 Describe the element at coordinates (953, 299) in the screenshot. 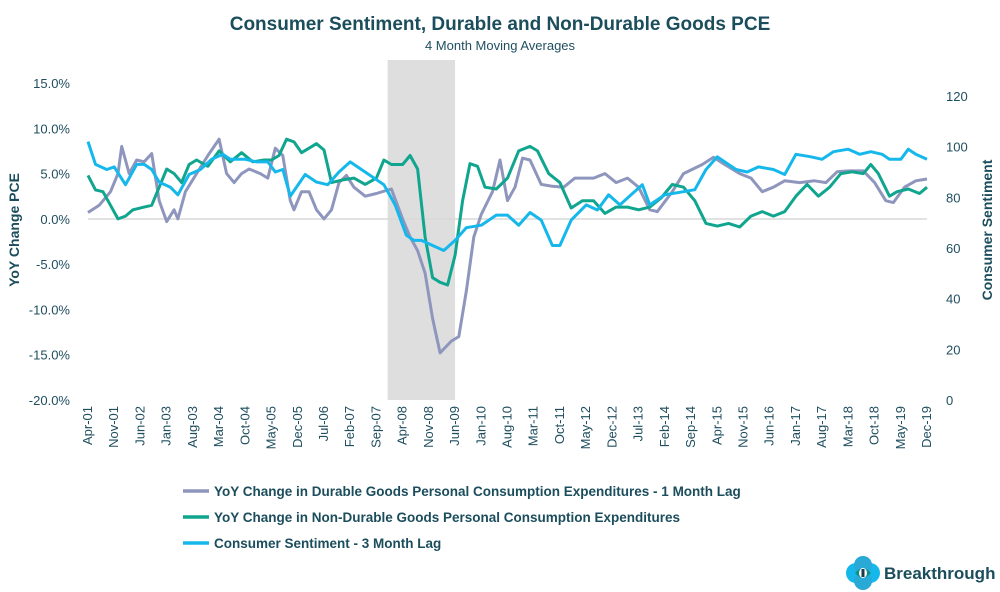

I see `y2-tick-label: 40` at that location.